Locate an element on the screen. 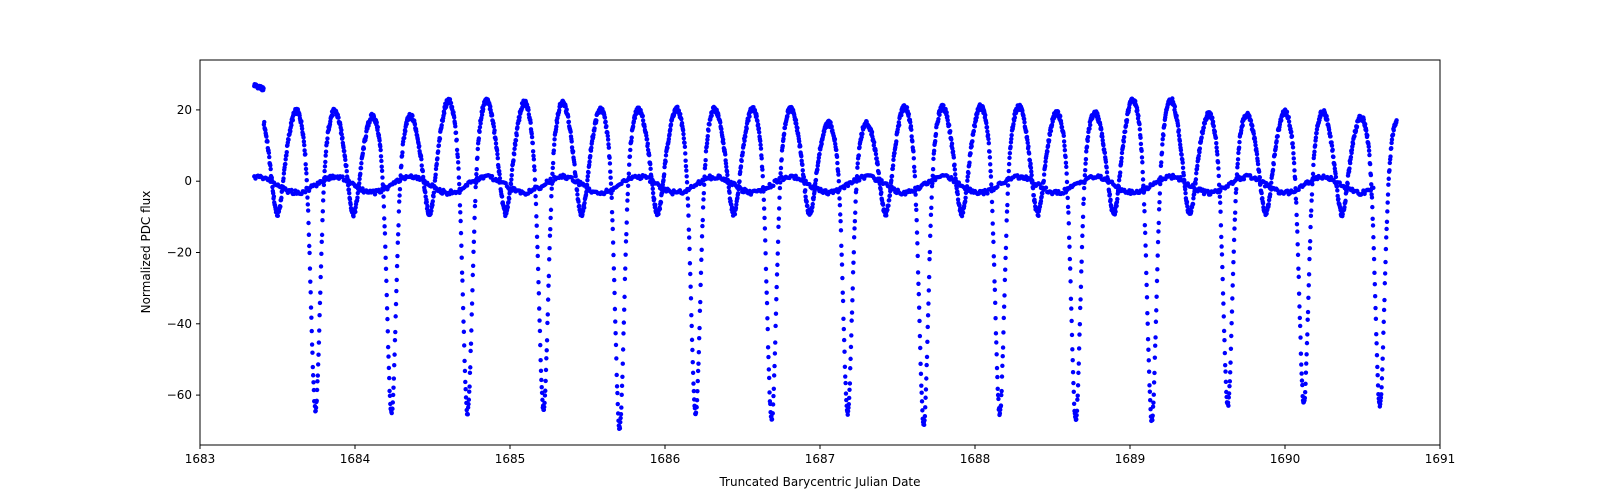  y-tick-label: −20 is located at coordinates (179, 253).